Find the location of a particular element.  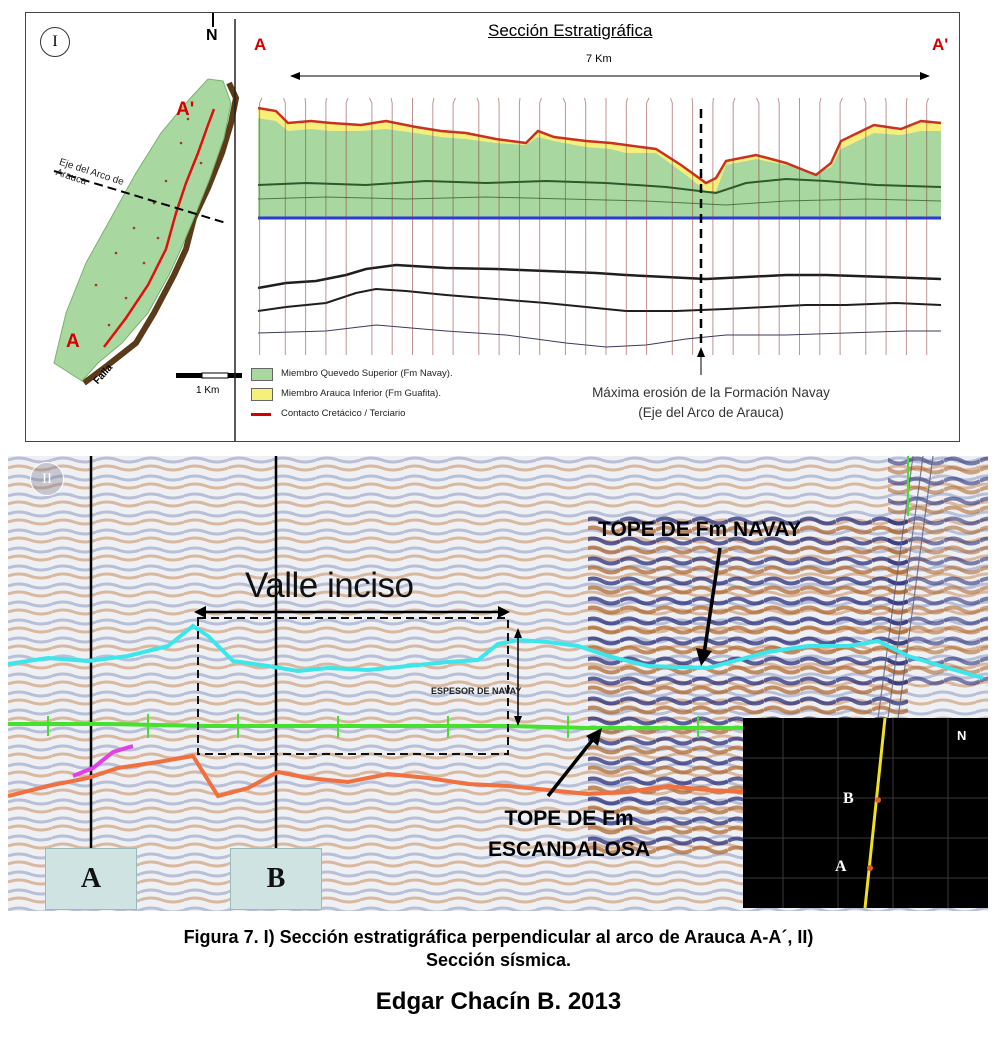

map-green-area is located at coordinates (142, 230).